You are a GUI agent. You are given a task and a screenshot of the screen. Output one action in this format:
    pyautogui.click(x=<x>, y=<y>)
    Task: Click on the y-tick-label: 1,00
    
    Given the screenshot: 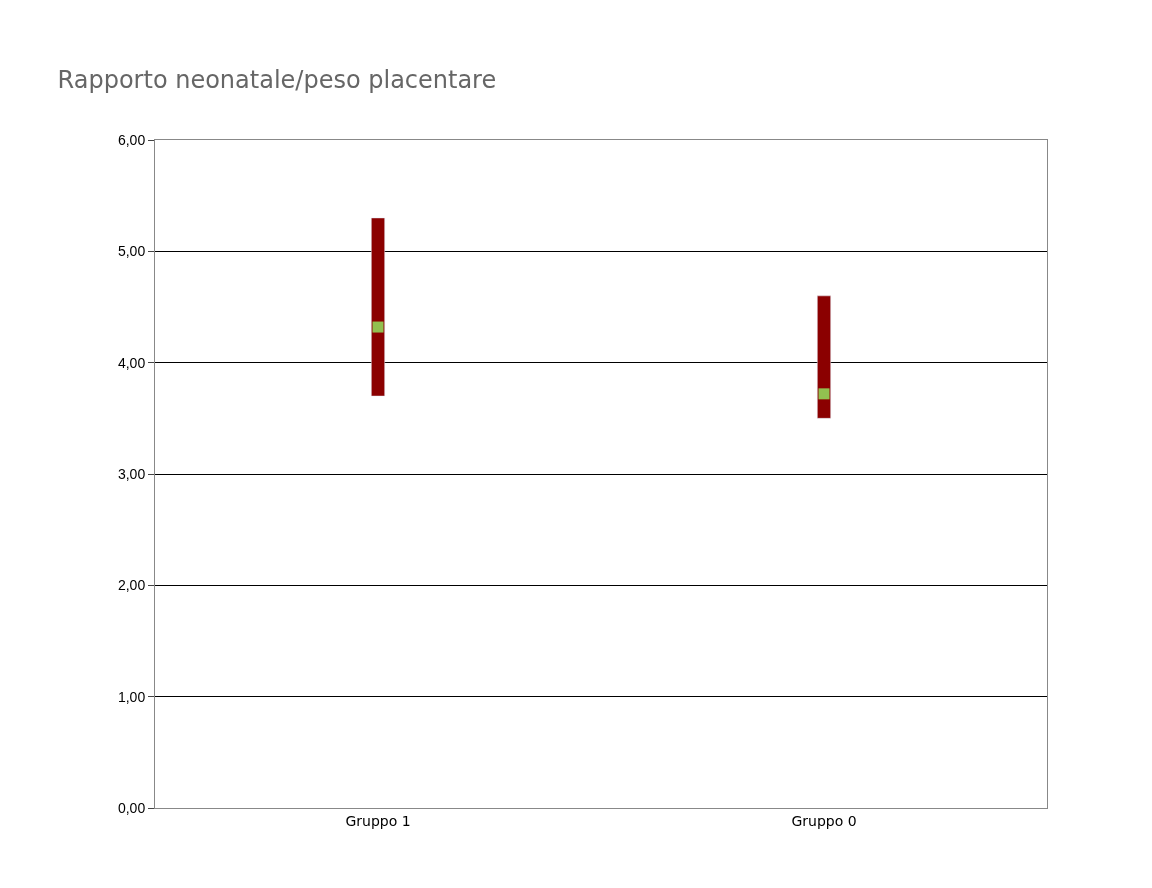 What is the action you would take?
    pyautogui.click(x=131, y=696)
    